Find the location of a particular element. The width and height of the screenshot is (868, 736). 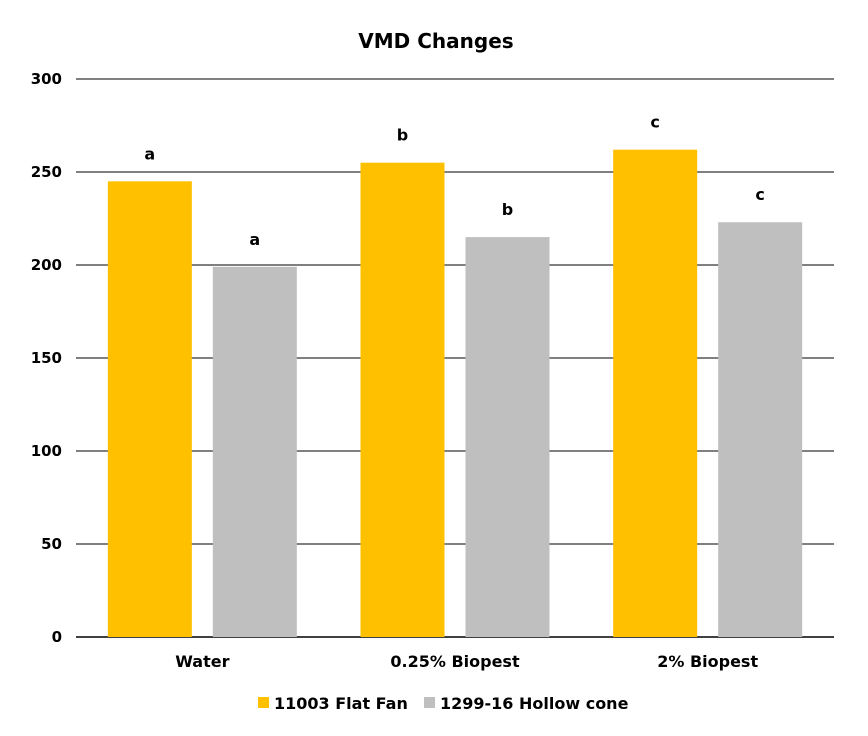

legend-label: 11003 Flat Fan is located at coordinates (341, 703).